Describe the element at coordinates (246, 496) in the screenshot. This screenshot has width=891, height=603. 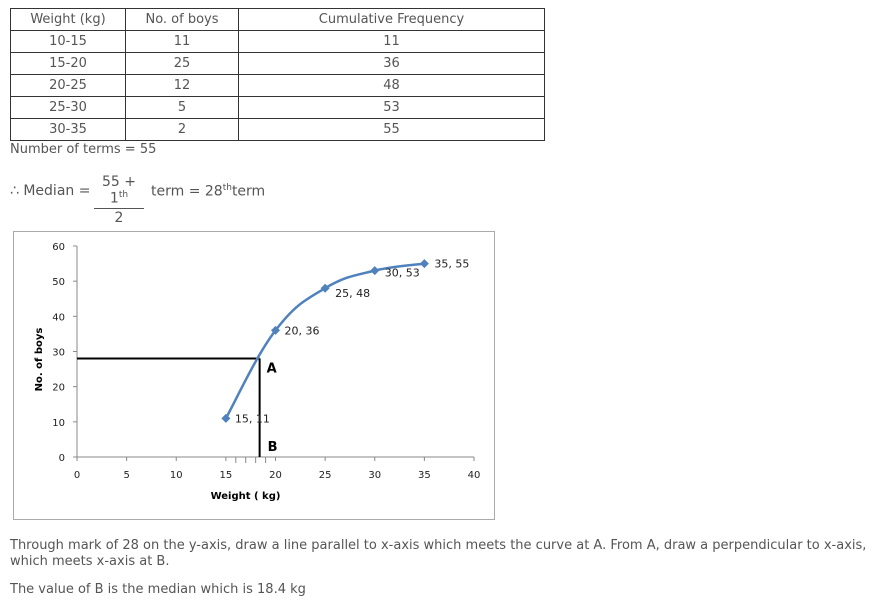
I see `x-axis-label: Weight ( kg)` at that location.